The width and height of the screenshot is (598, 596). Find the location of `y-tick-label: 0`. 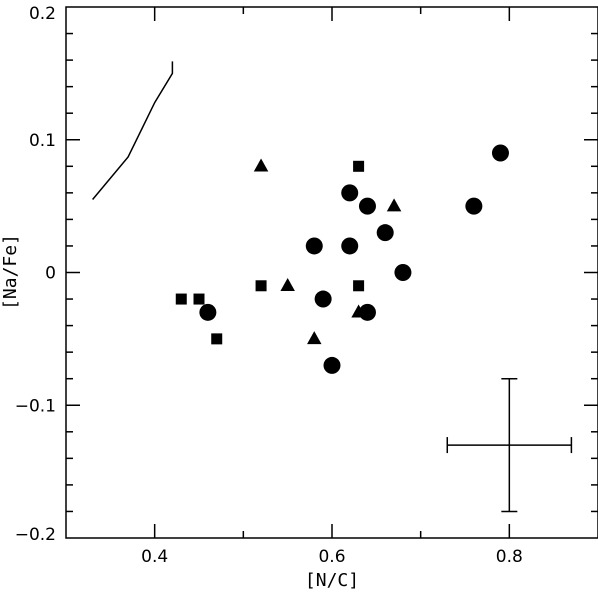

y-tick-label: 0 is located at coordinates (50, 274).